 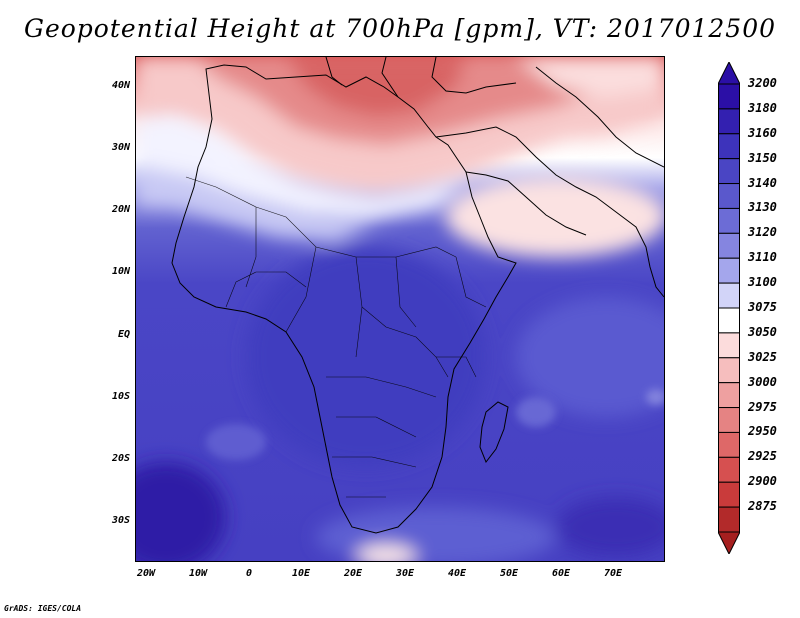 I want to click on lon-tick: 10W, so click(x=198, y=573).